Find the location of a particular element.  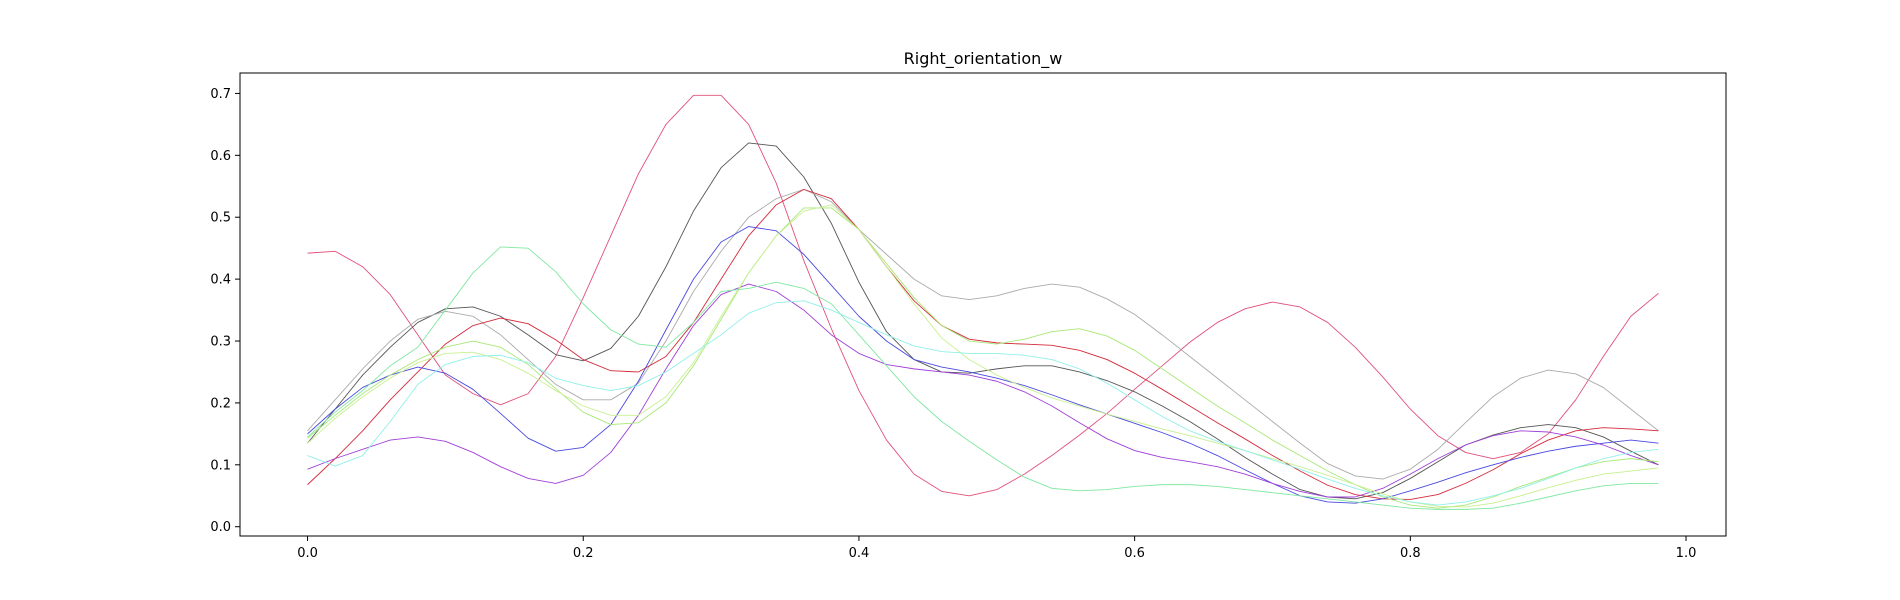

x-tick-label: 1.0 is located at coordinates (1686, 553).